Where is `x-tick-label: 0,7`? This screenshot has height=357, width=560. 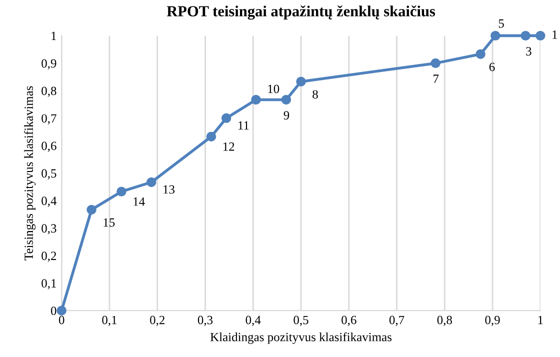 x-tick-label: 0,7 is located at coordinates (396, 321).